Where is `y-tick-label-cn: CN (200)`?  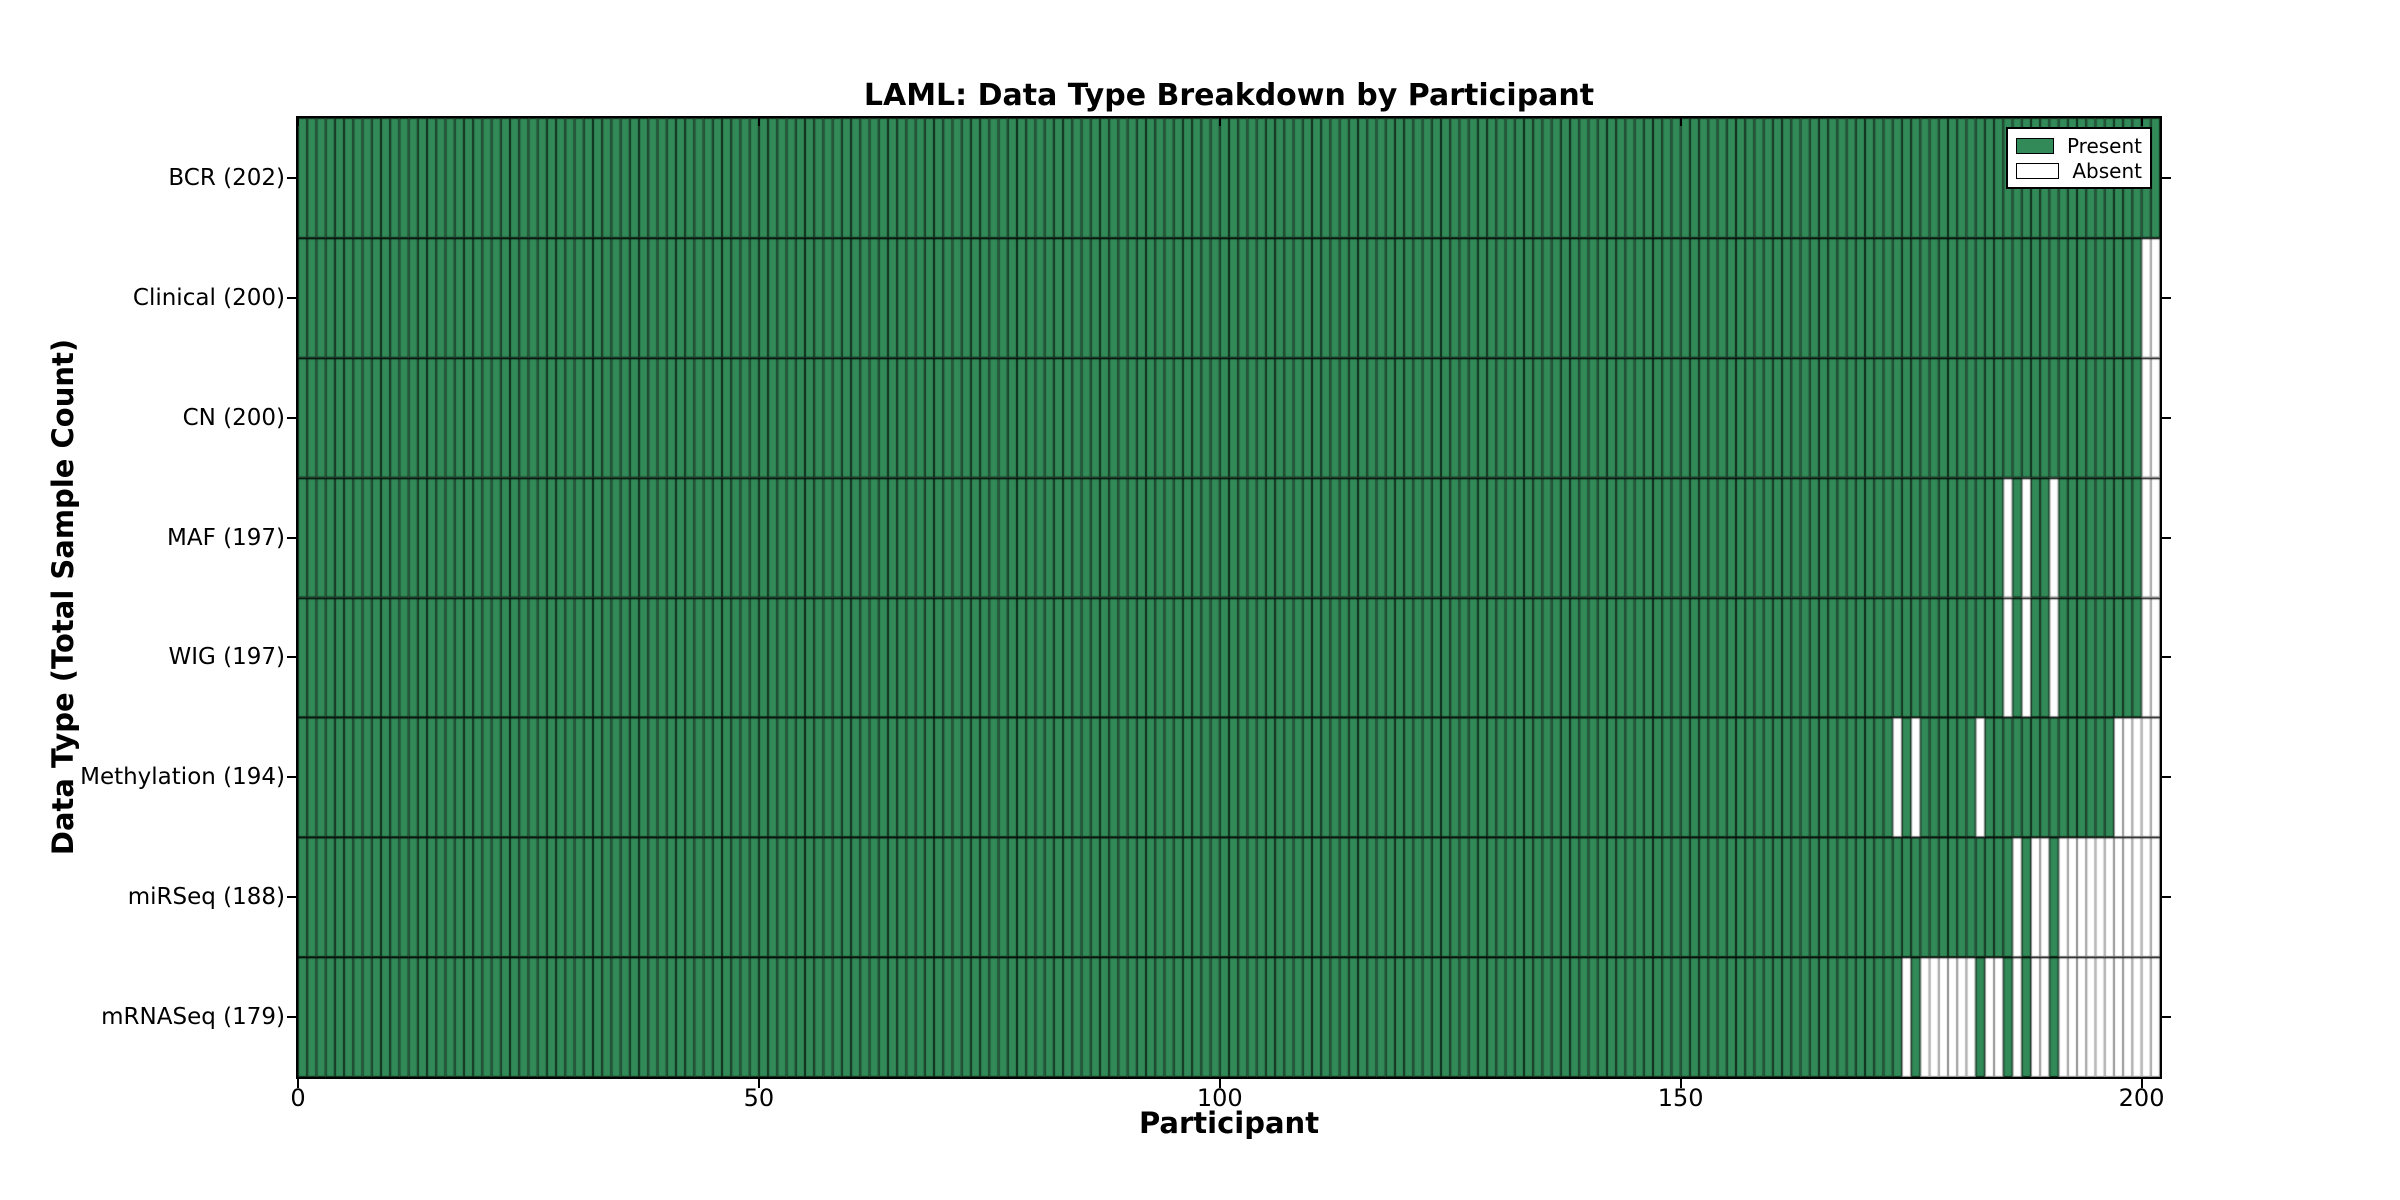 y-tick-label-cn: CN (200) is located at coordinates (233, 417).